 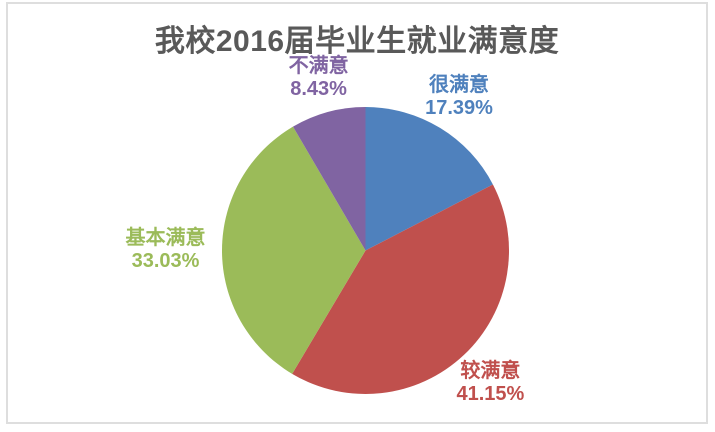 I want to click on chart-title: 我校2016届毕业生就业满意度, so click(x=357, y=41).